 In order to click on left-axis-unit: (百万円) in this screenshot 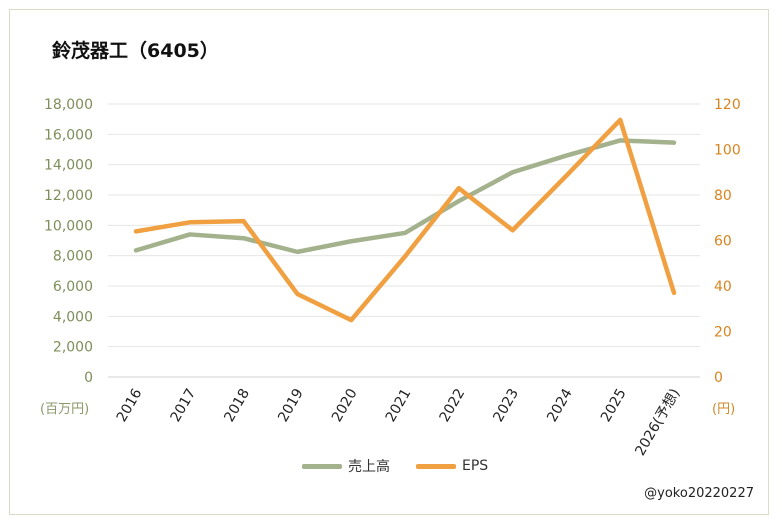, I will do `click(65, 409)`.